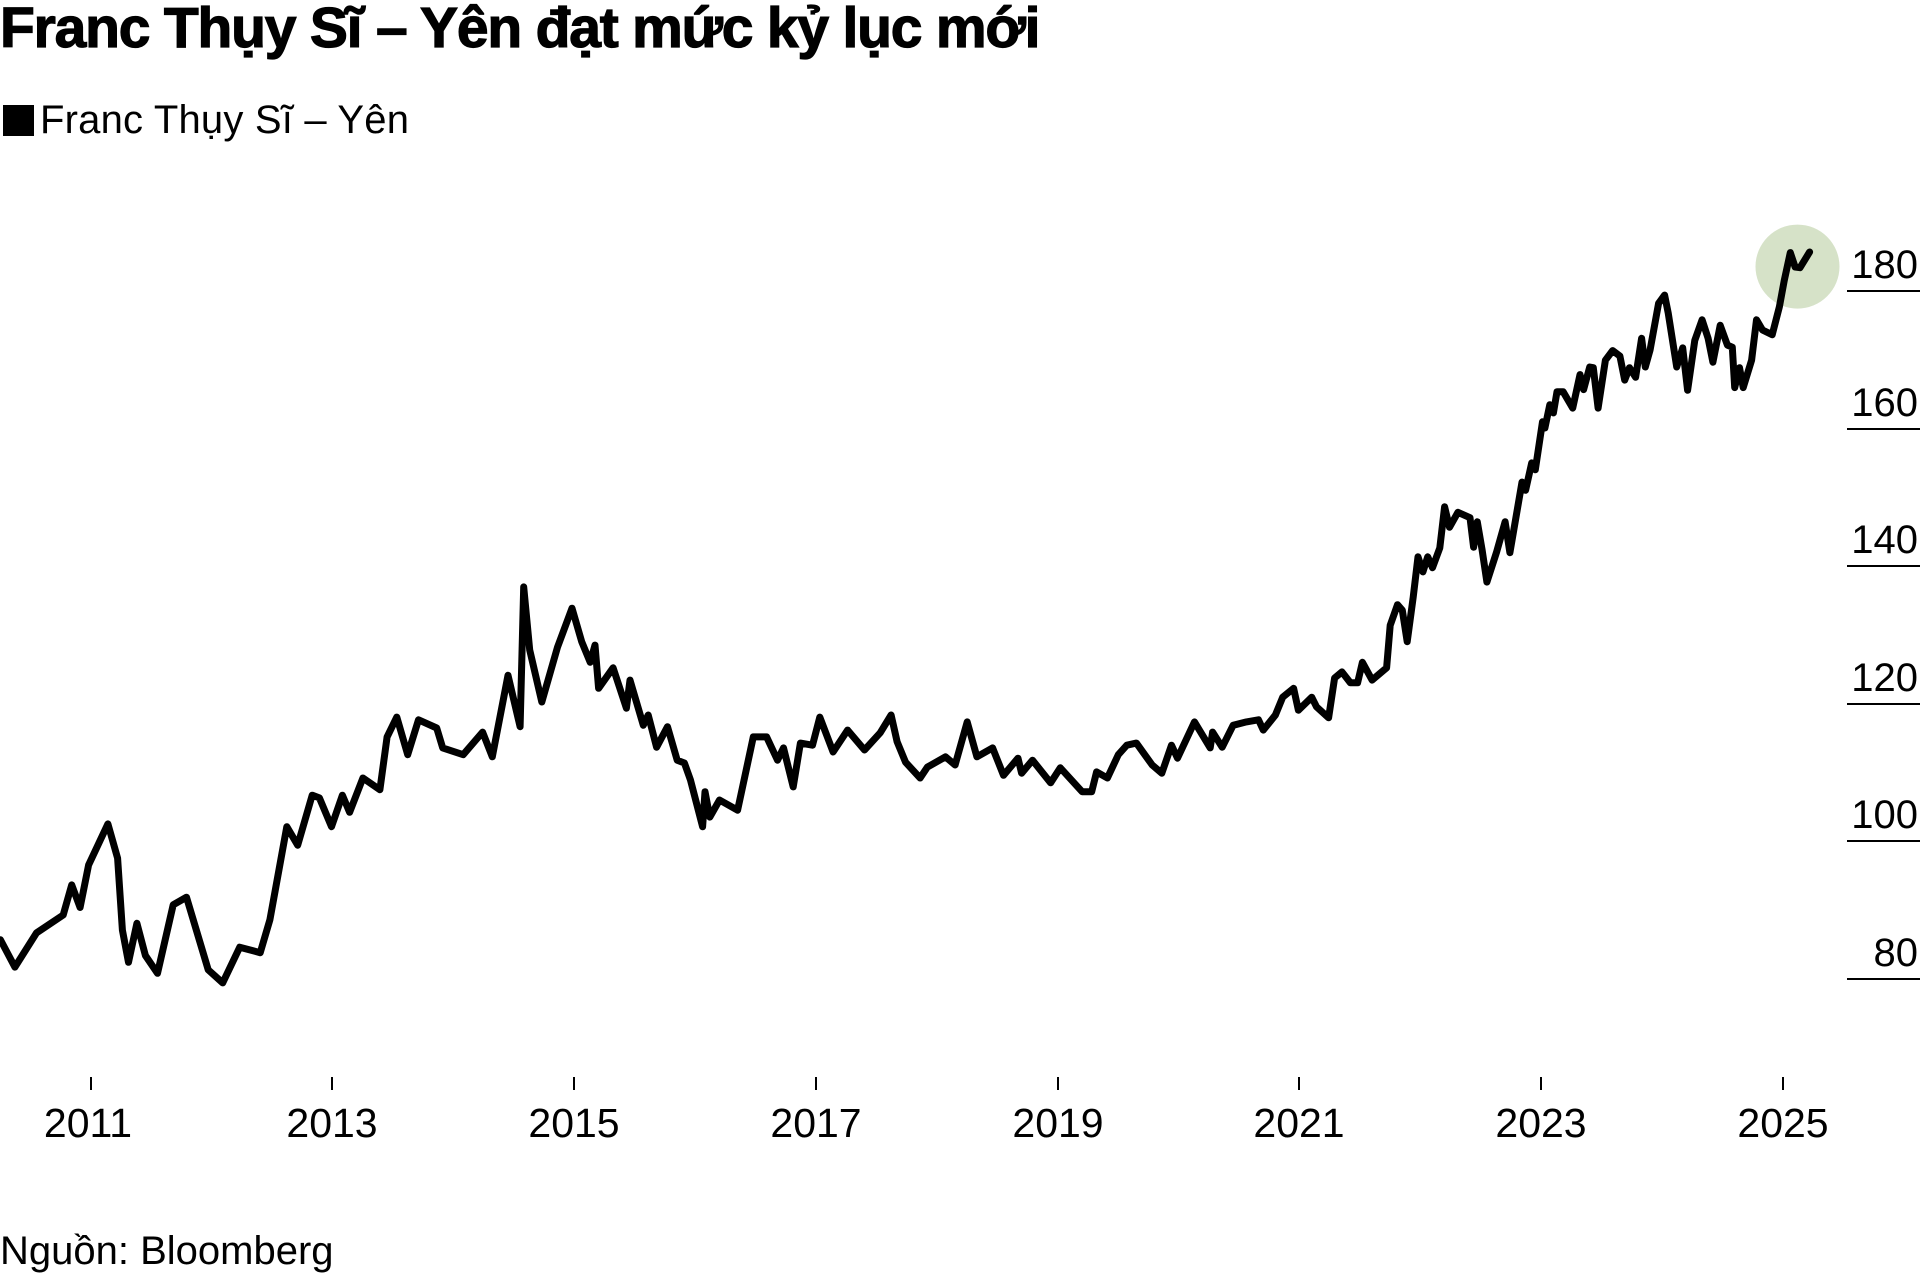  I want to click on source-note: Nguồn: Bloomberg, so click(167, 1251).